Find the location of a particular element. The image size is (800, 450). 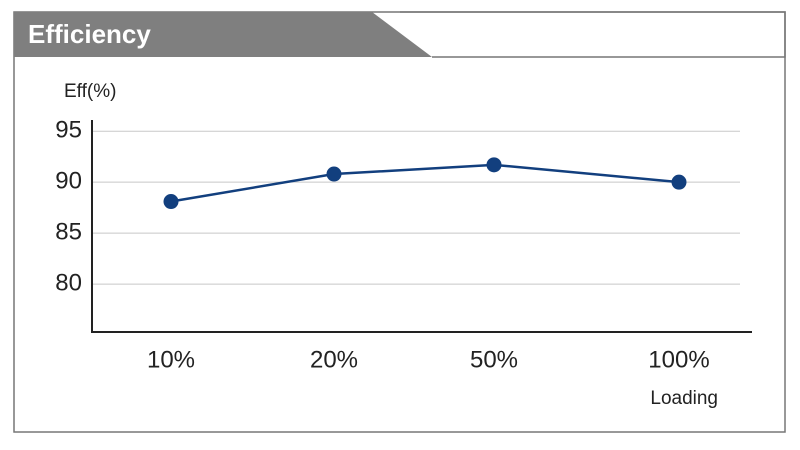

y-tick-label: 90 is located at coordinates (68, 181).